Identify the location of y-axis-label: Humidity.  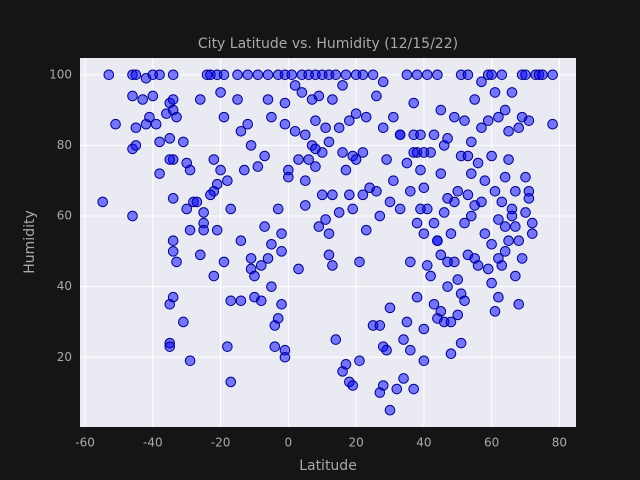
(30, 241).